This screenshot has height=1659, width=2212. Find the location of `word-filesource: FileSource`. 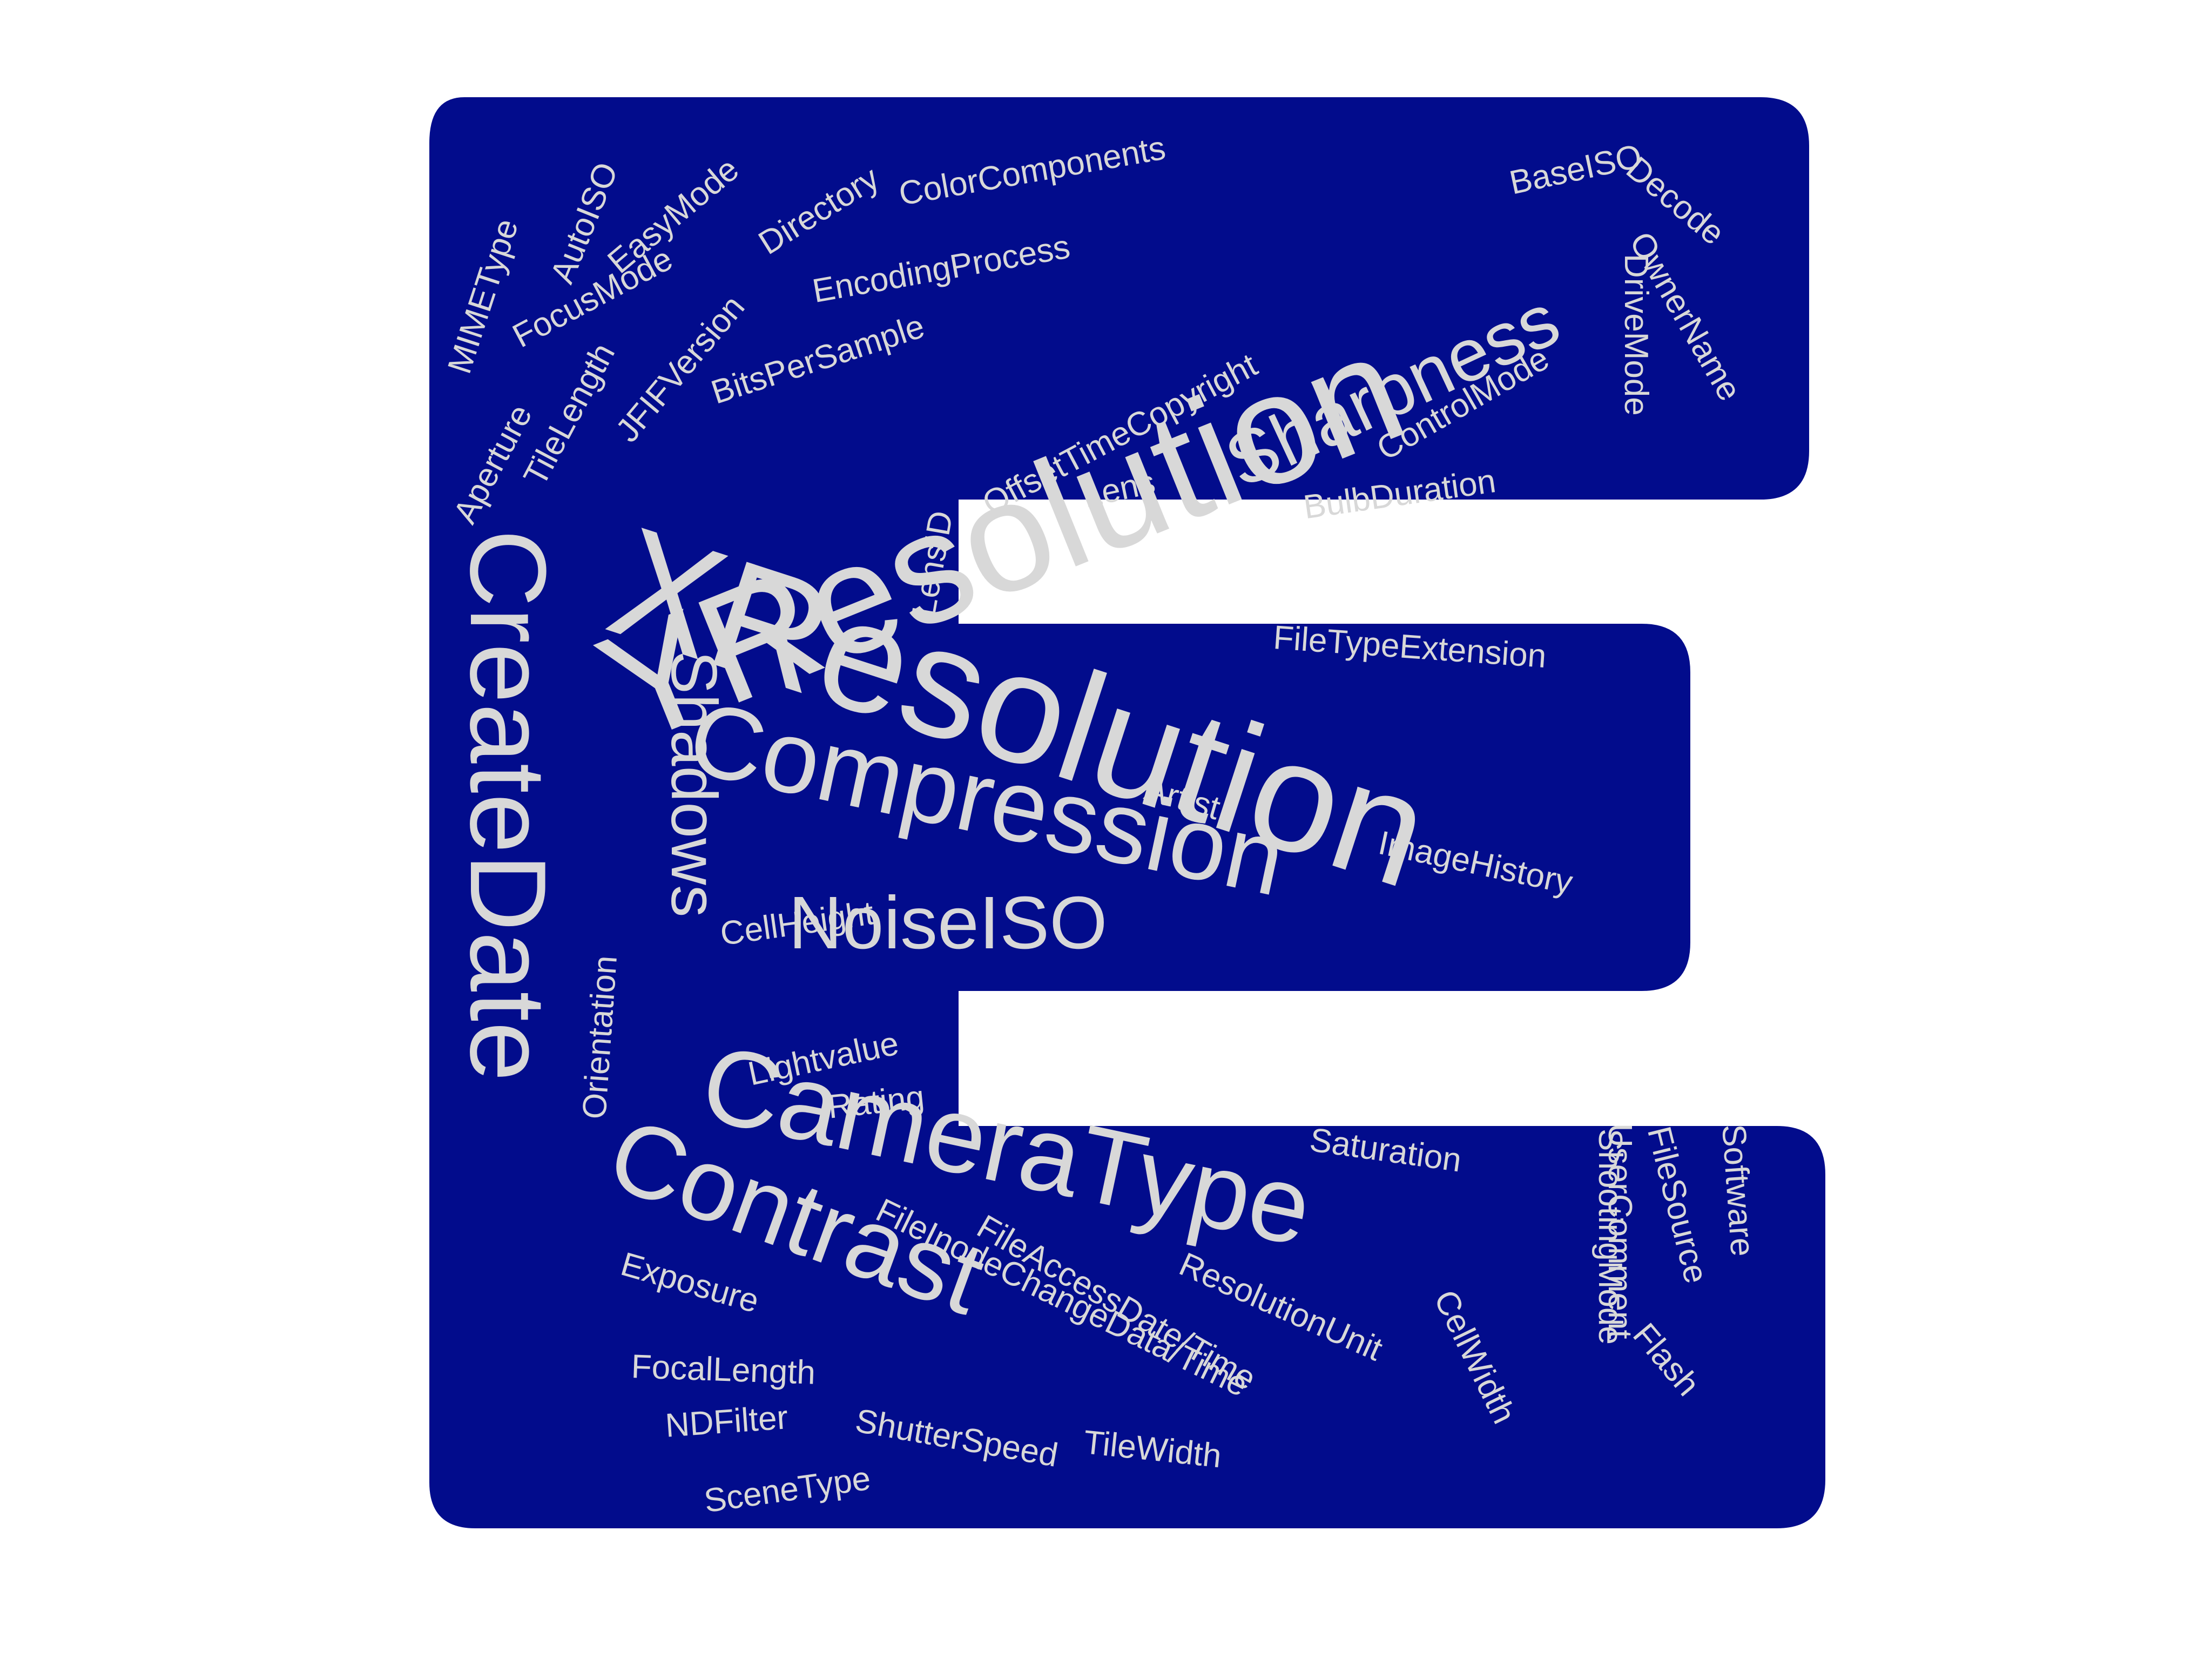

word-filesource: FileSource is located at coordinates (1677, 1205).